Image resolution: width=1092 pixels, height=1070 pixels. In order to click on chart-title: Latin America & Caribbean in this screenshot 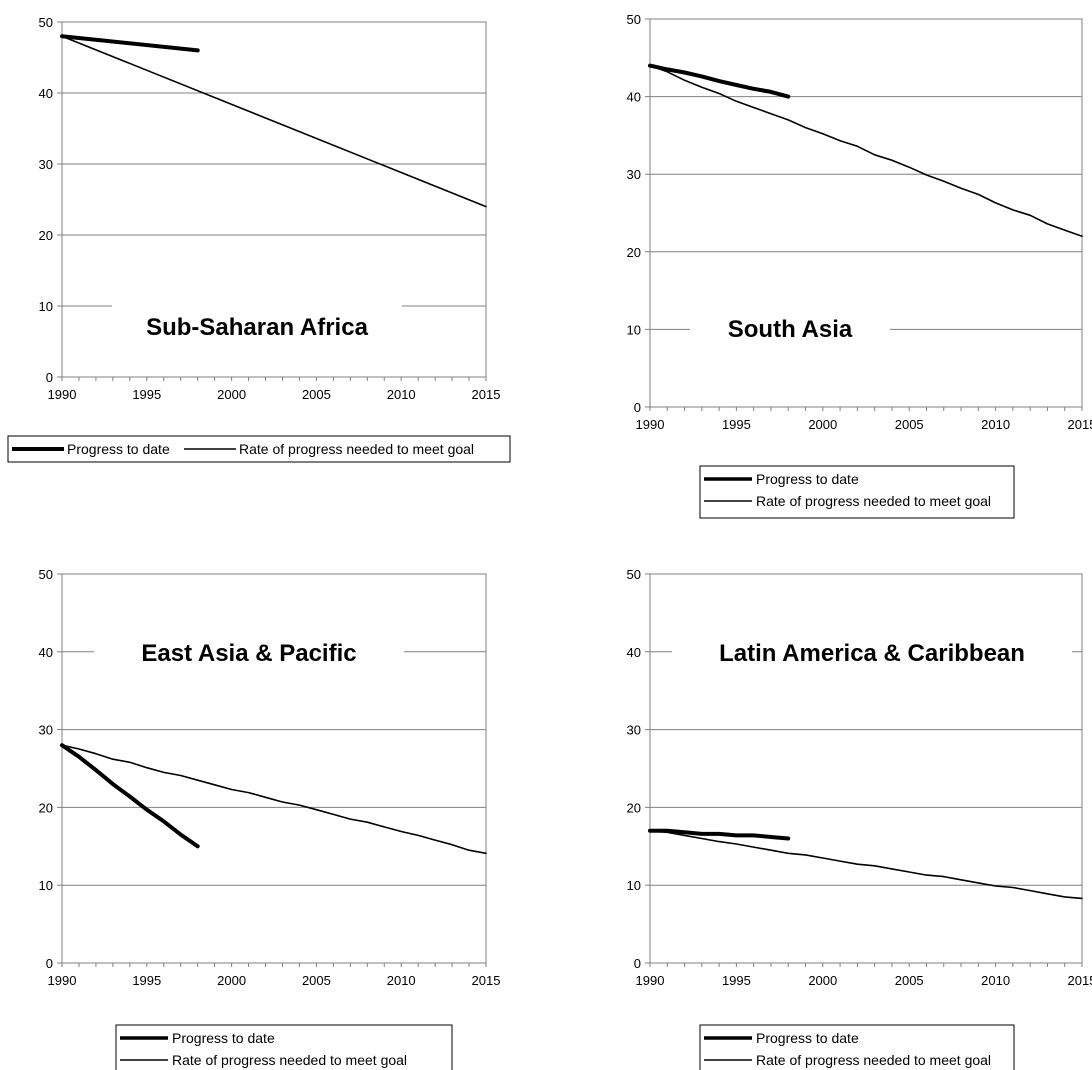, I will do `click(872, 653)`.